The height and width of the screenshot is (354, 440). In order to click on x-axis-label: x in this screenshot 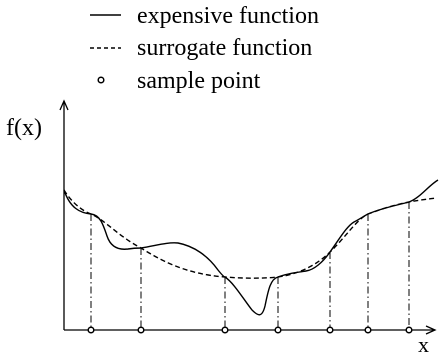, I will do `click(423, 343)`.